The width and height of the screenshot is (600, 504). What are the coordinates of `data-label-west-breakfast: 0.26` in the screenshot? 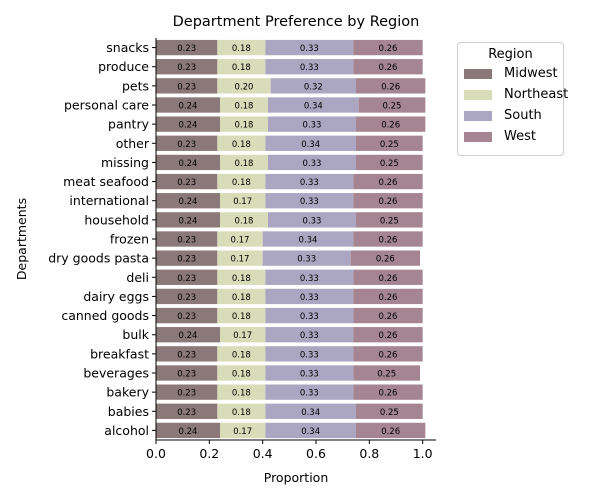 It's located at (388, 355).